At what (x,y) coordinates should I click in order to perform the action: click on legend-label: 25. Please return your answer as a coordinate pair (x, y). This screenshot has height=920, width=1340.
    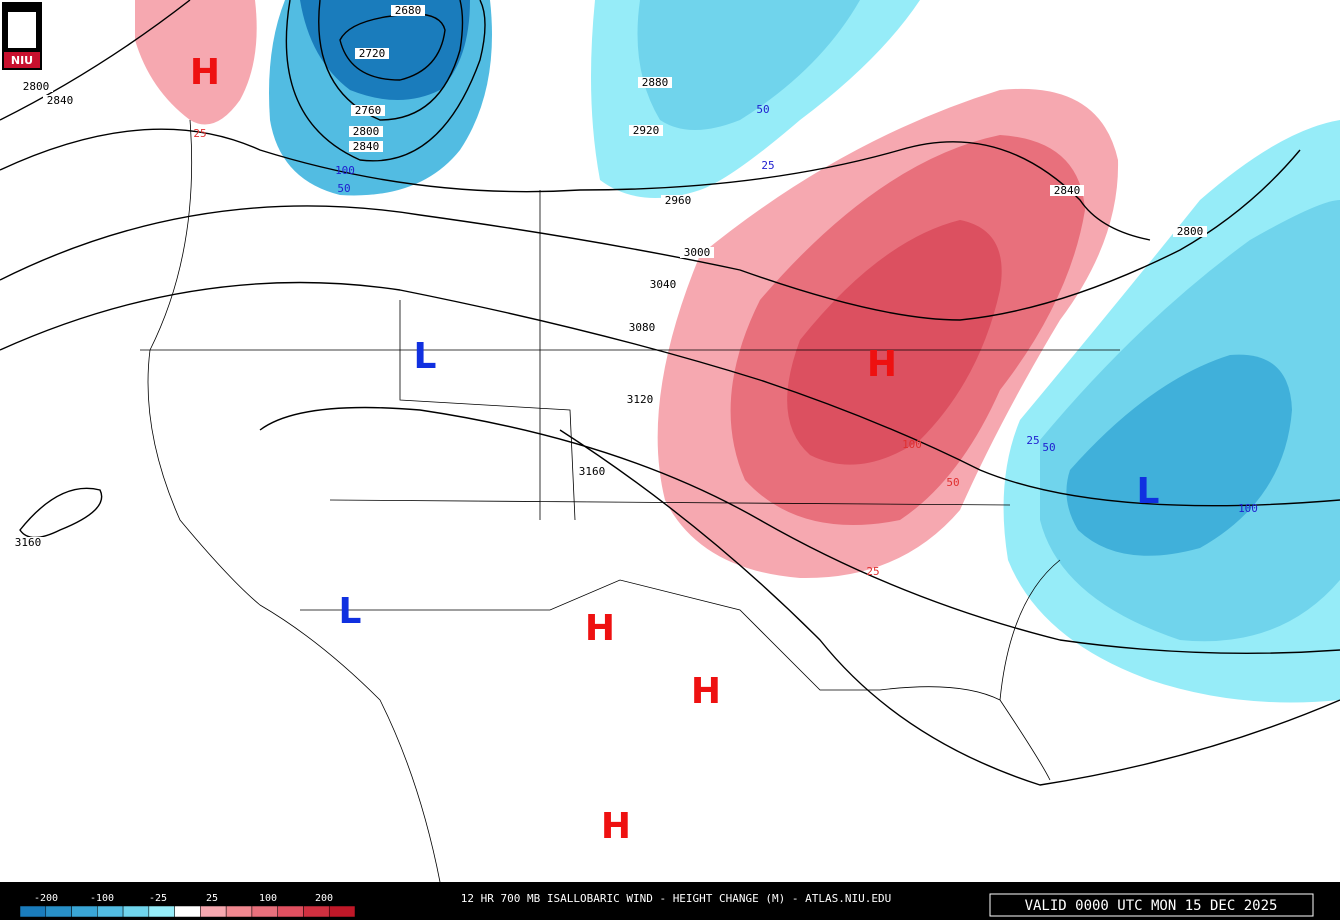
    Looking at the image, I should click on (212, 898).